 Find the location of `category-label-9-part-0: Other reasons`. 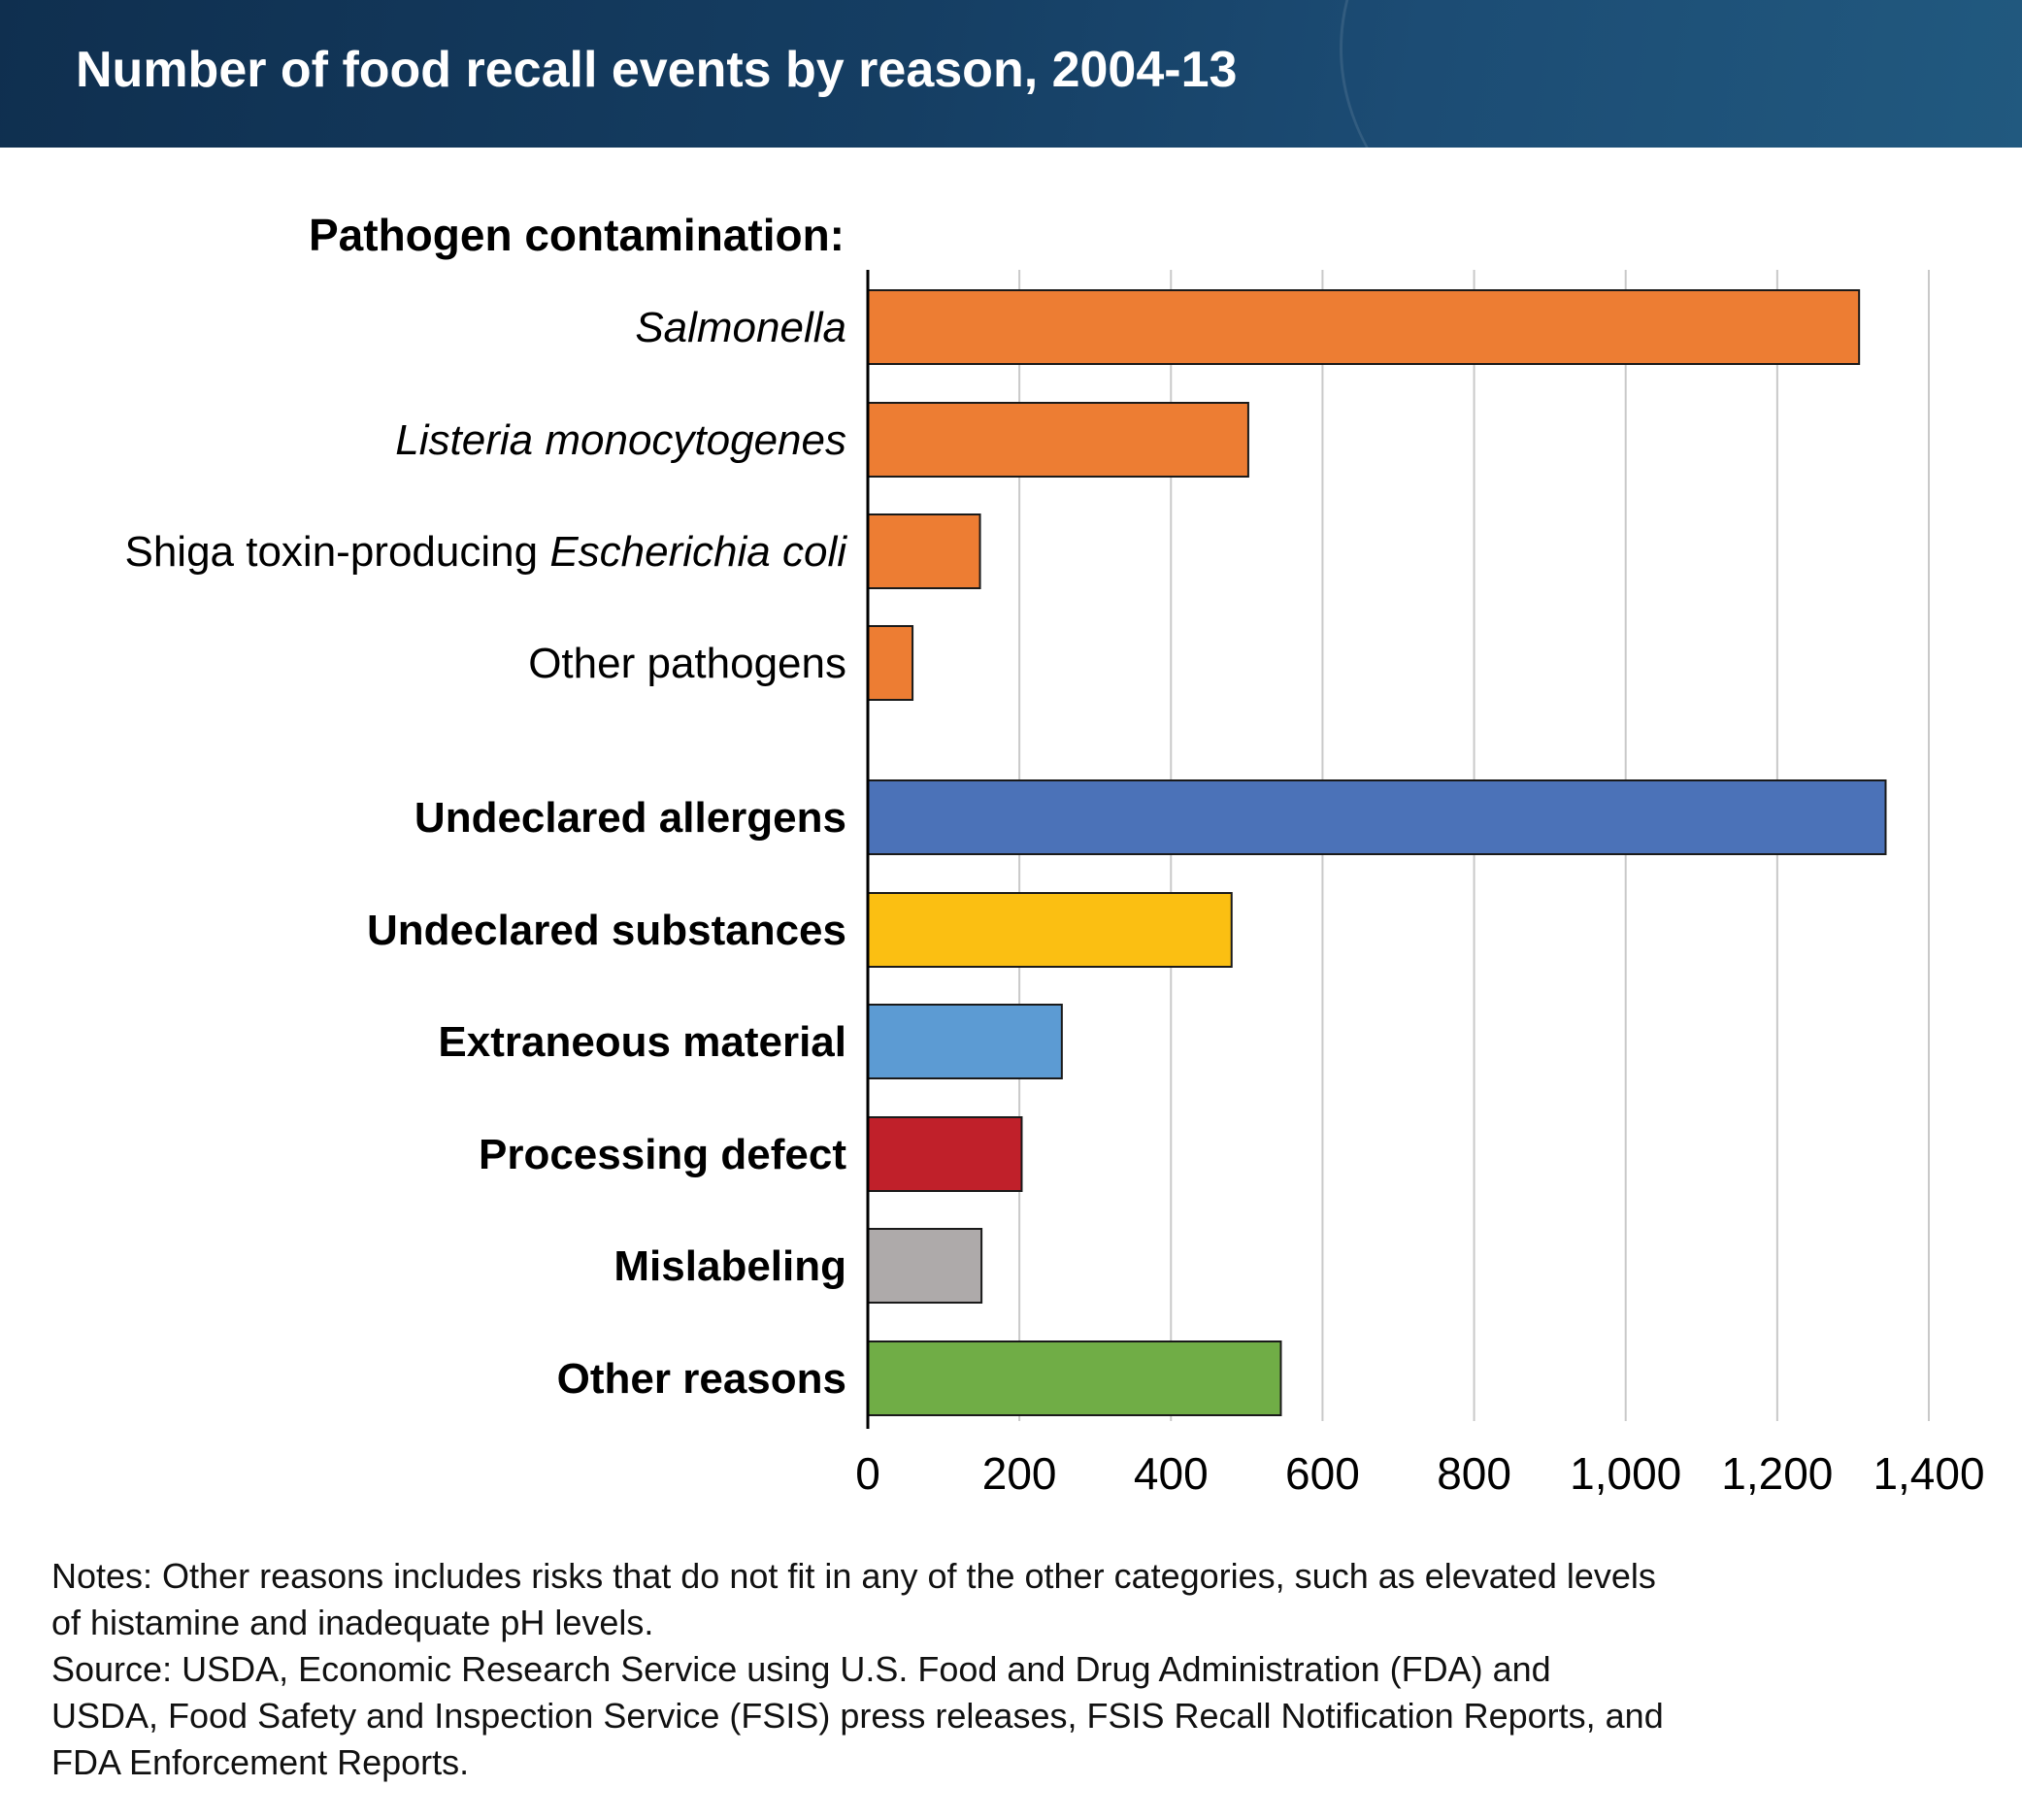

category-label-9-part-0: Other reasons is located at coordinates (701, 1379).